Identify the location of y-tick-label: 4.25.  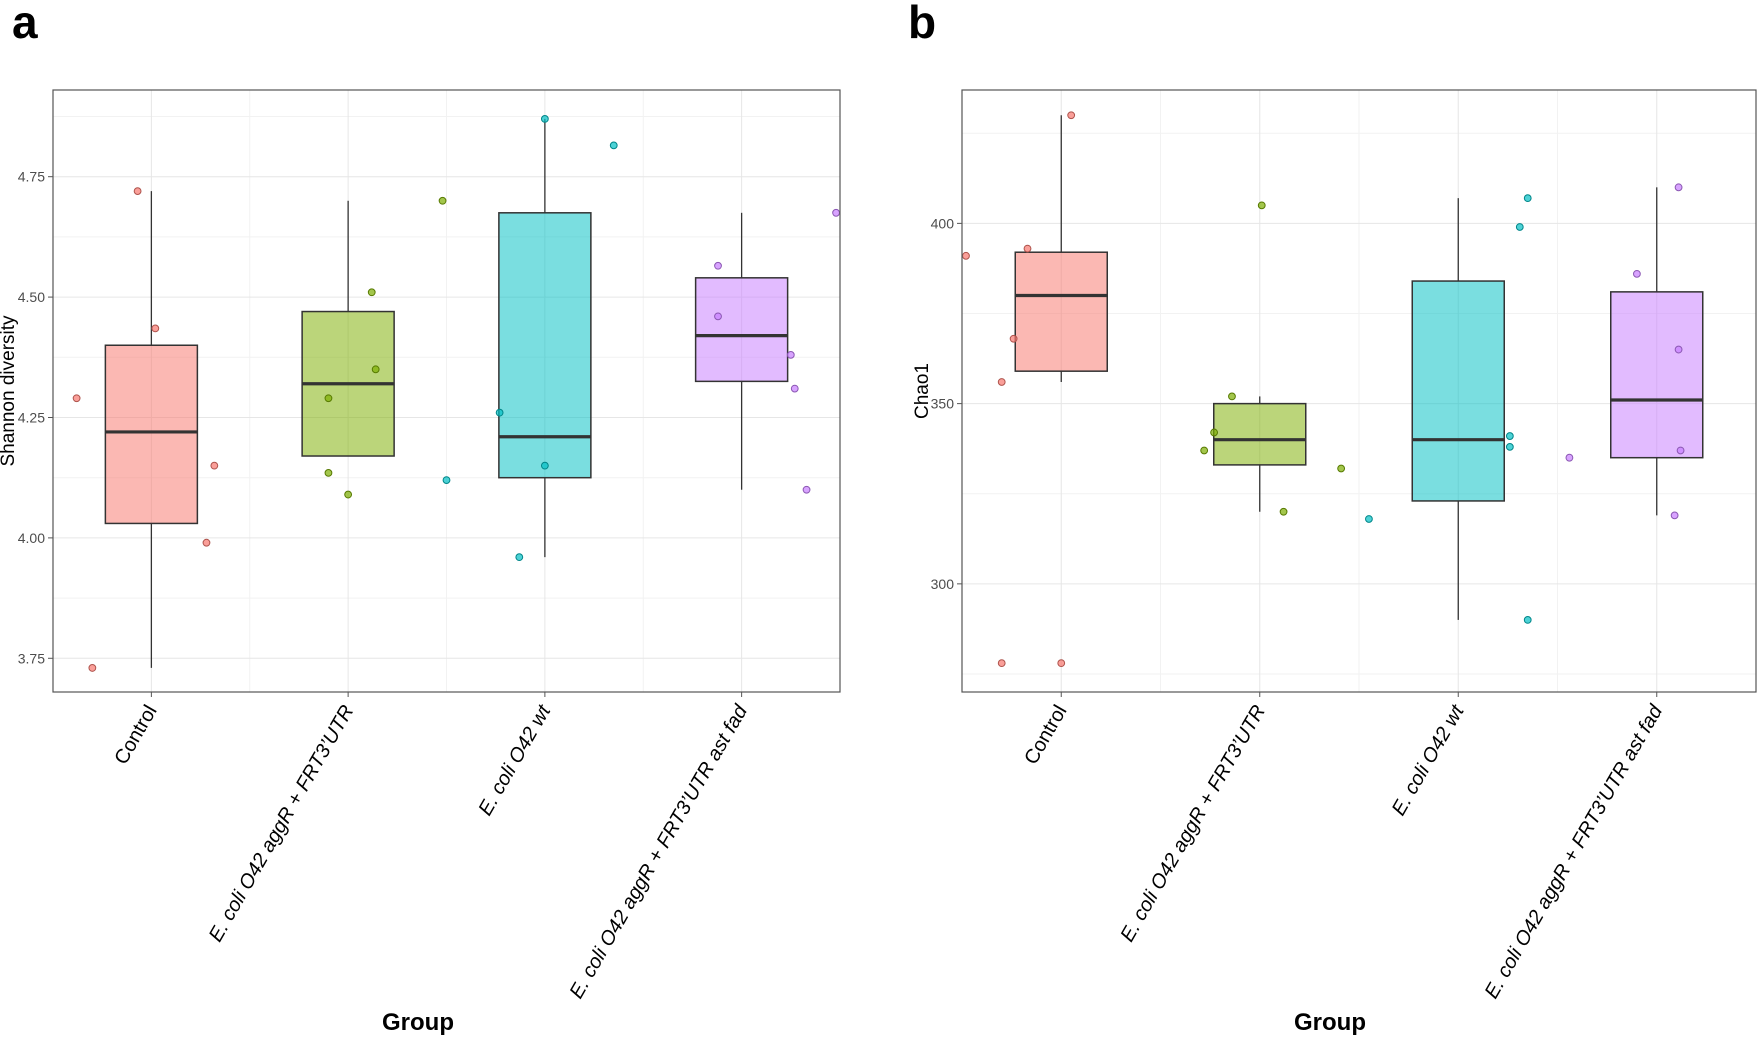
(31, 417).